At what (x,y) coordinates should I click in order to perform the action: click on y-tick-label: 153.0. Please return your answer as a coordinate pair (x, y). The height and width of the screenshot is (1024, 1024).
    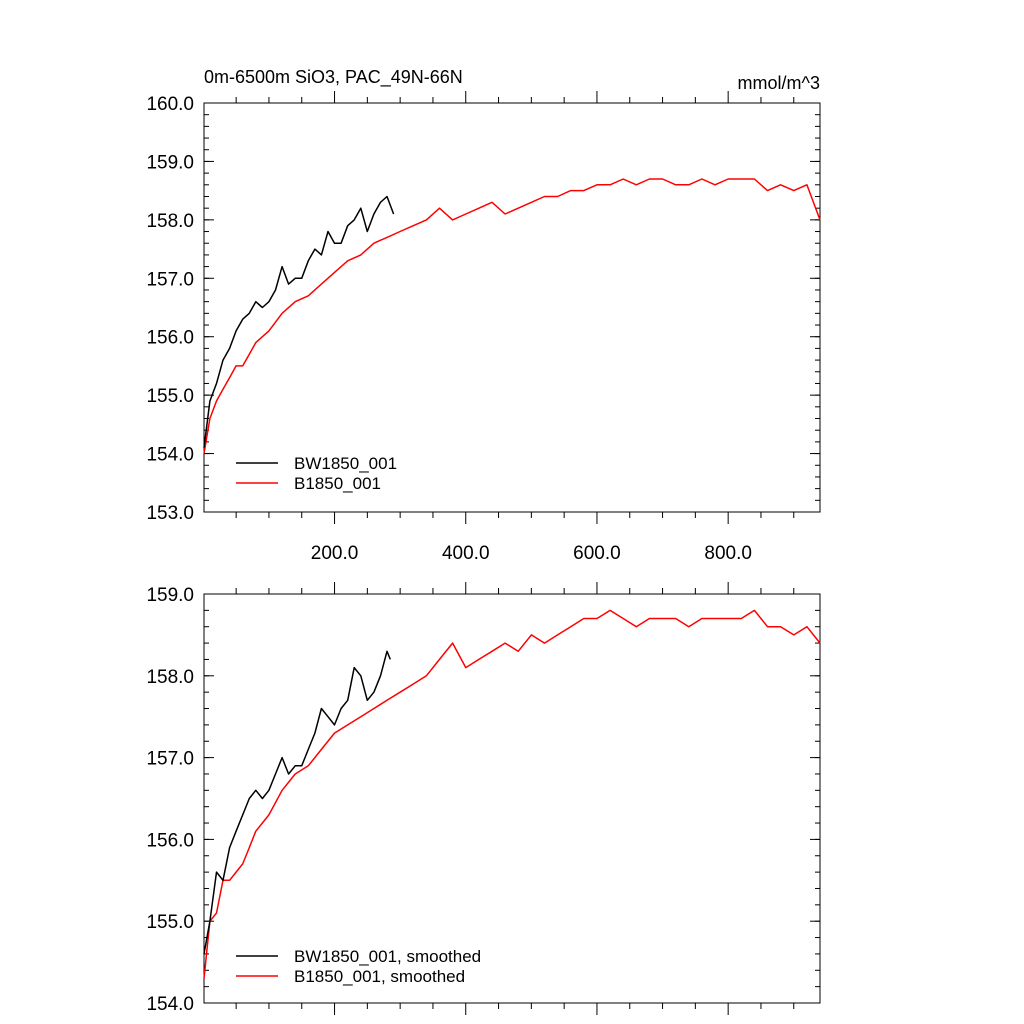
    Looking at the image, I should click on (170, 513).